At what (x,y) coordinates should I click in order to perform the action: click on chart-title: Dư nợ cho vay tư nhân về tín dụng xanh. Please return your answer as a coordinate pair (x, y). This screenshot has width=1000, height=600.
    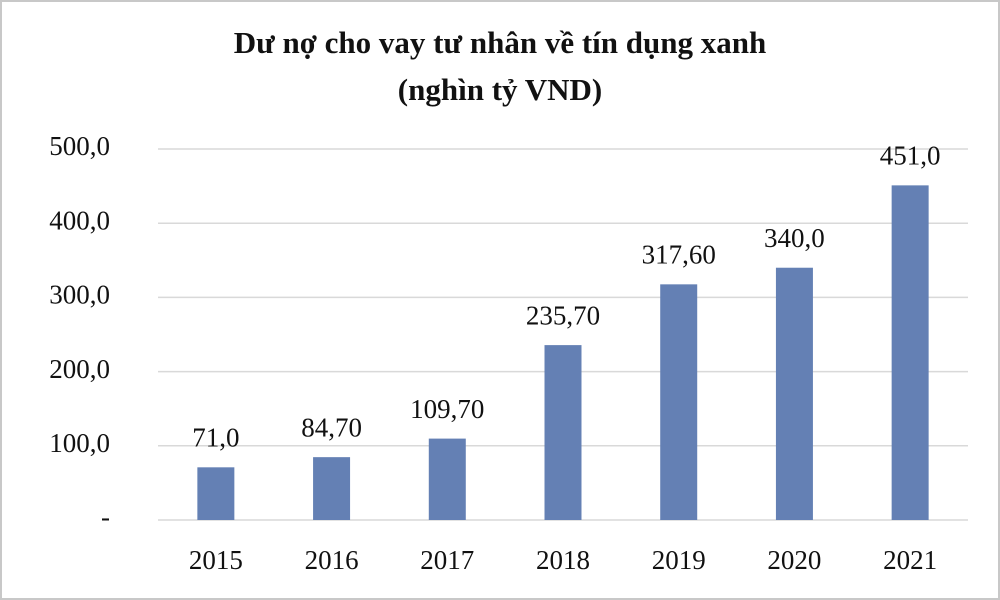
    Looking at the image, I should click on (500, 42).